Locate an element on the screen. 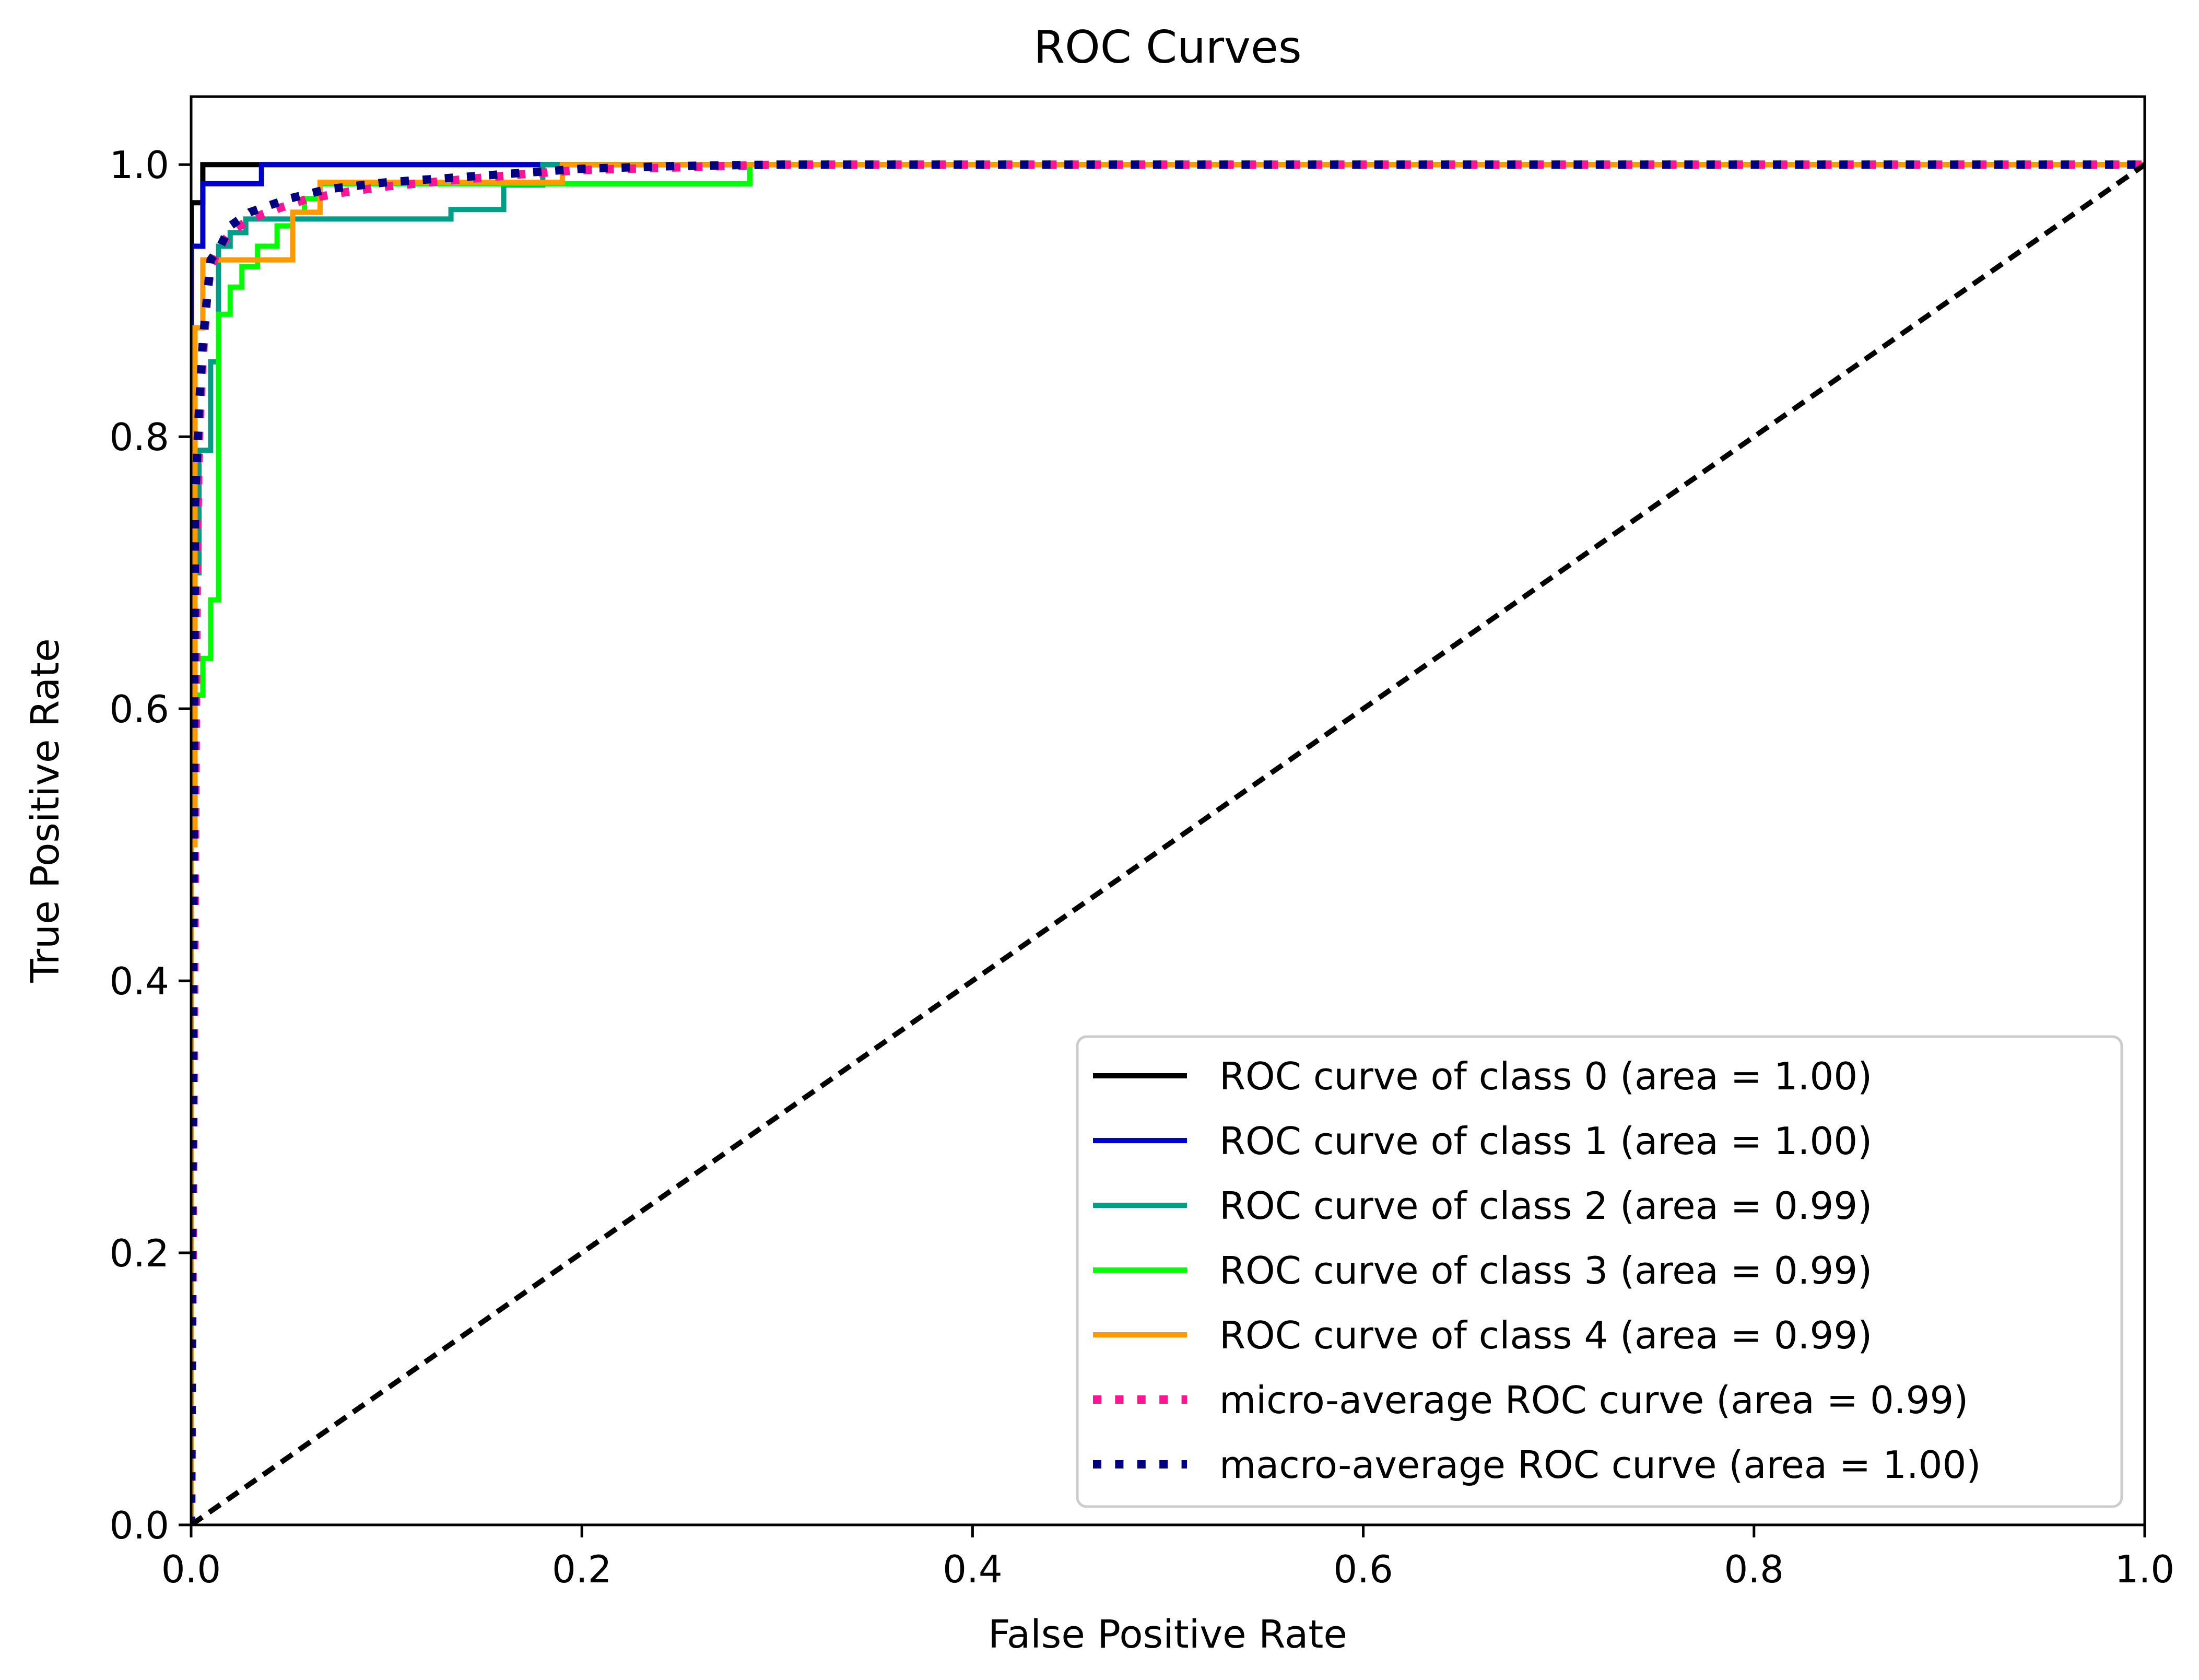  y-tick-label: 0.0 is located at coordinates (139, 1525).